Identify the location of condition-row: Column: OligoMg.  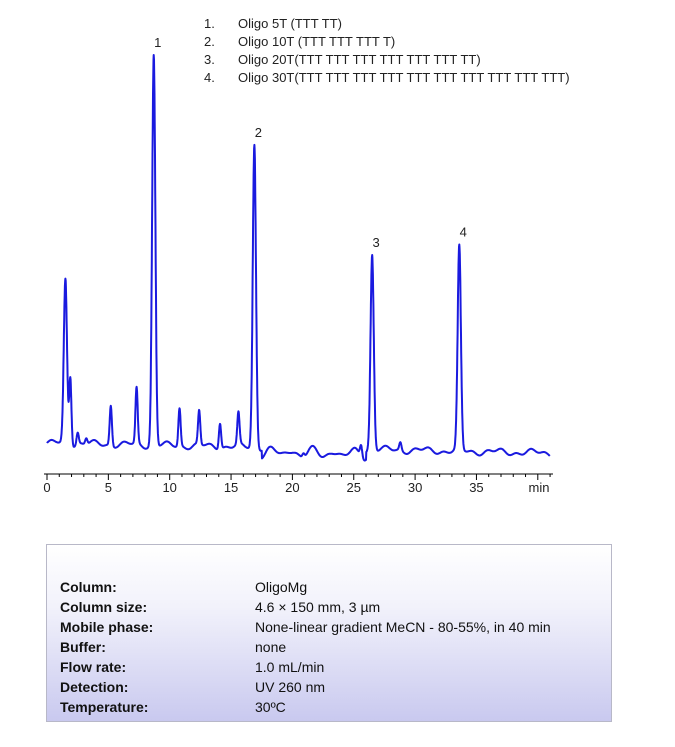
(305, 587).